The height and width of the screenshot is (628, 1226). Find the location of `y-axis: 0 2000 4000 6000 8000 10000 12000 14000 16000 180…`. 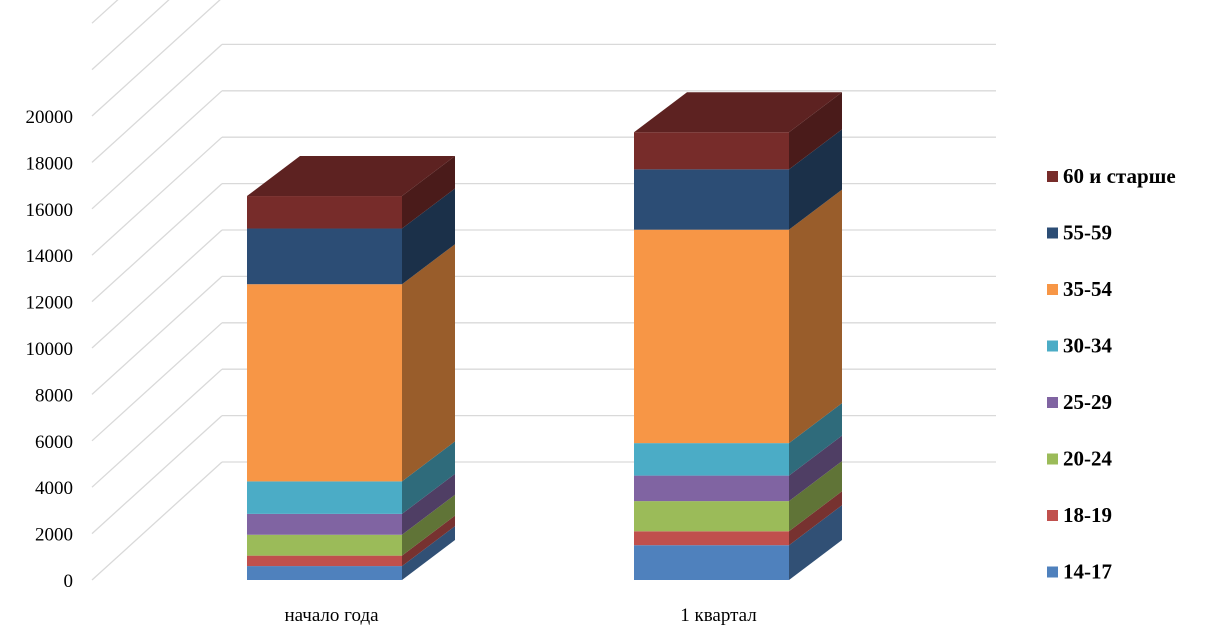

y-axis: 0 2000 4000 6000 8000 10000 12000 14000 16000 180… is located at coordinates (50, 349).